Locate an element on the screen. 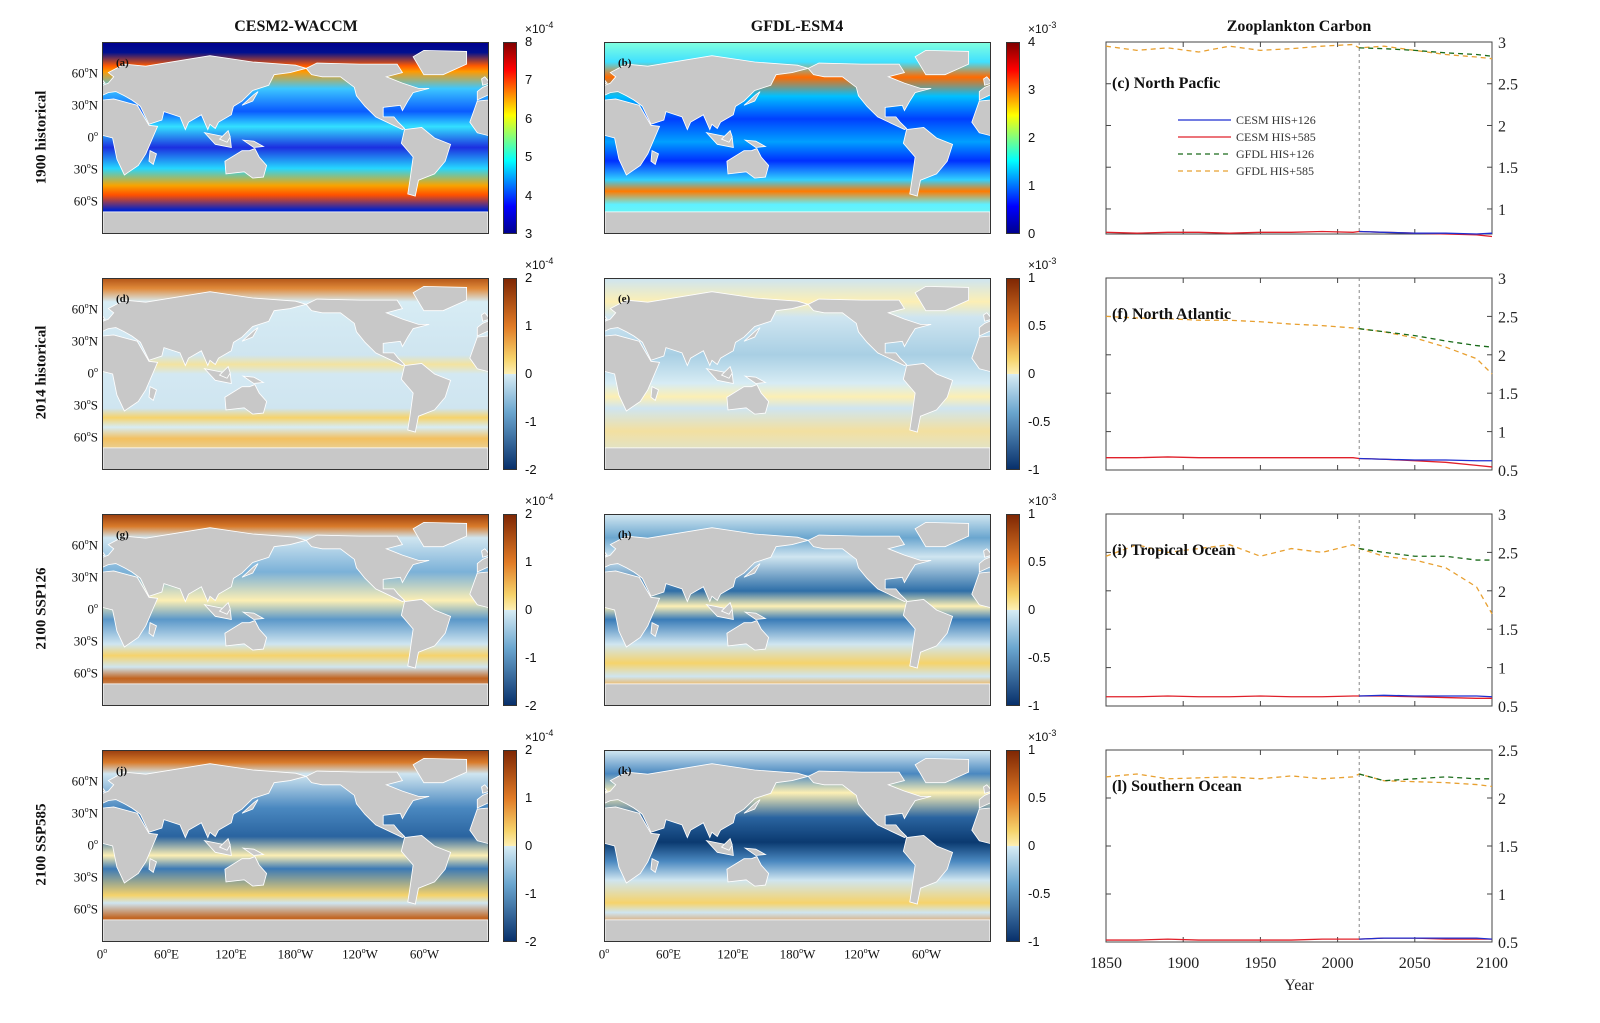  colorbar-tick-label: 6 is located at coordinates (529, 118).